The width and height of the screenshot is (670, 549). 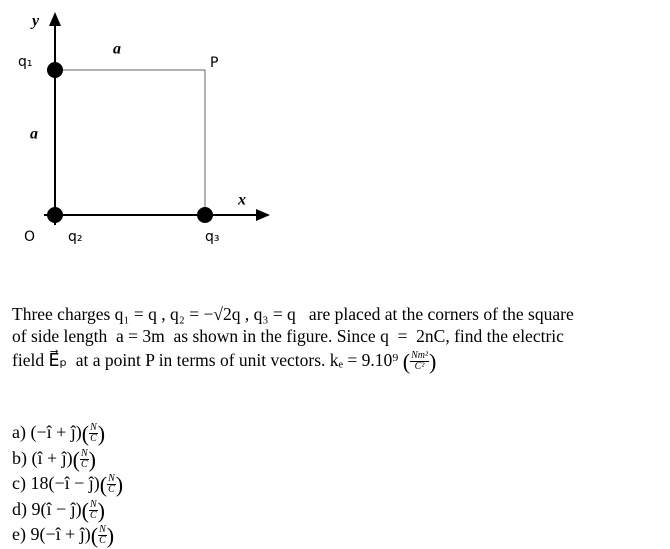 What do you see at coordinates (25, 62) in the screenshot?
I see `label: q₁` at bounding box center [25, 62].